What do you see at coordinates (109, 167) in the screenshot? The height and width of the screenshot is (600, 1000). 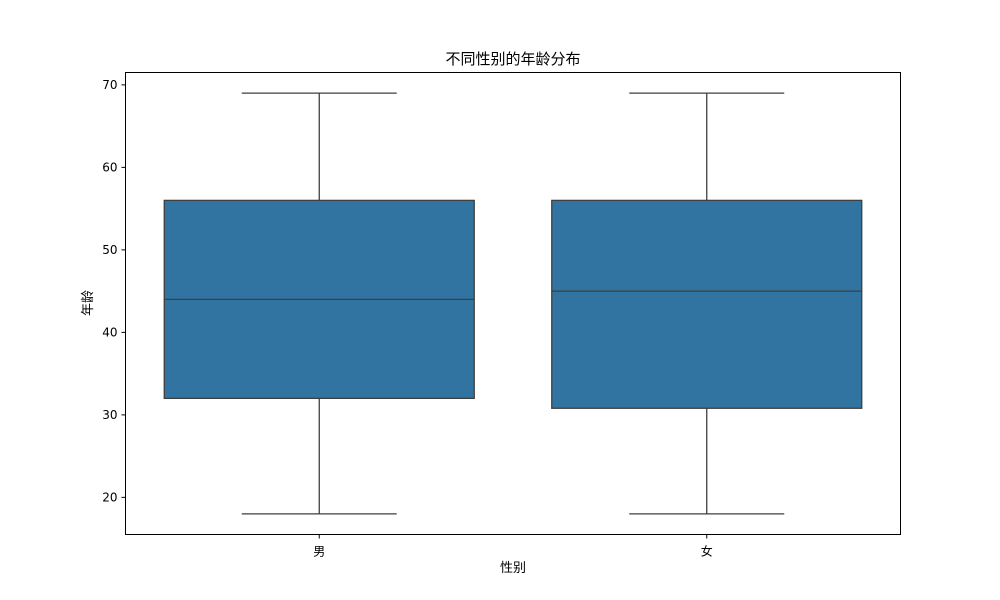 I see `y-tick-label: 60` at bounding box center [109, 167].